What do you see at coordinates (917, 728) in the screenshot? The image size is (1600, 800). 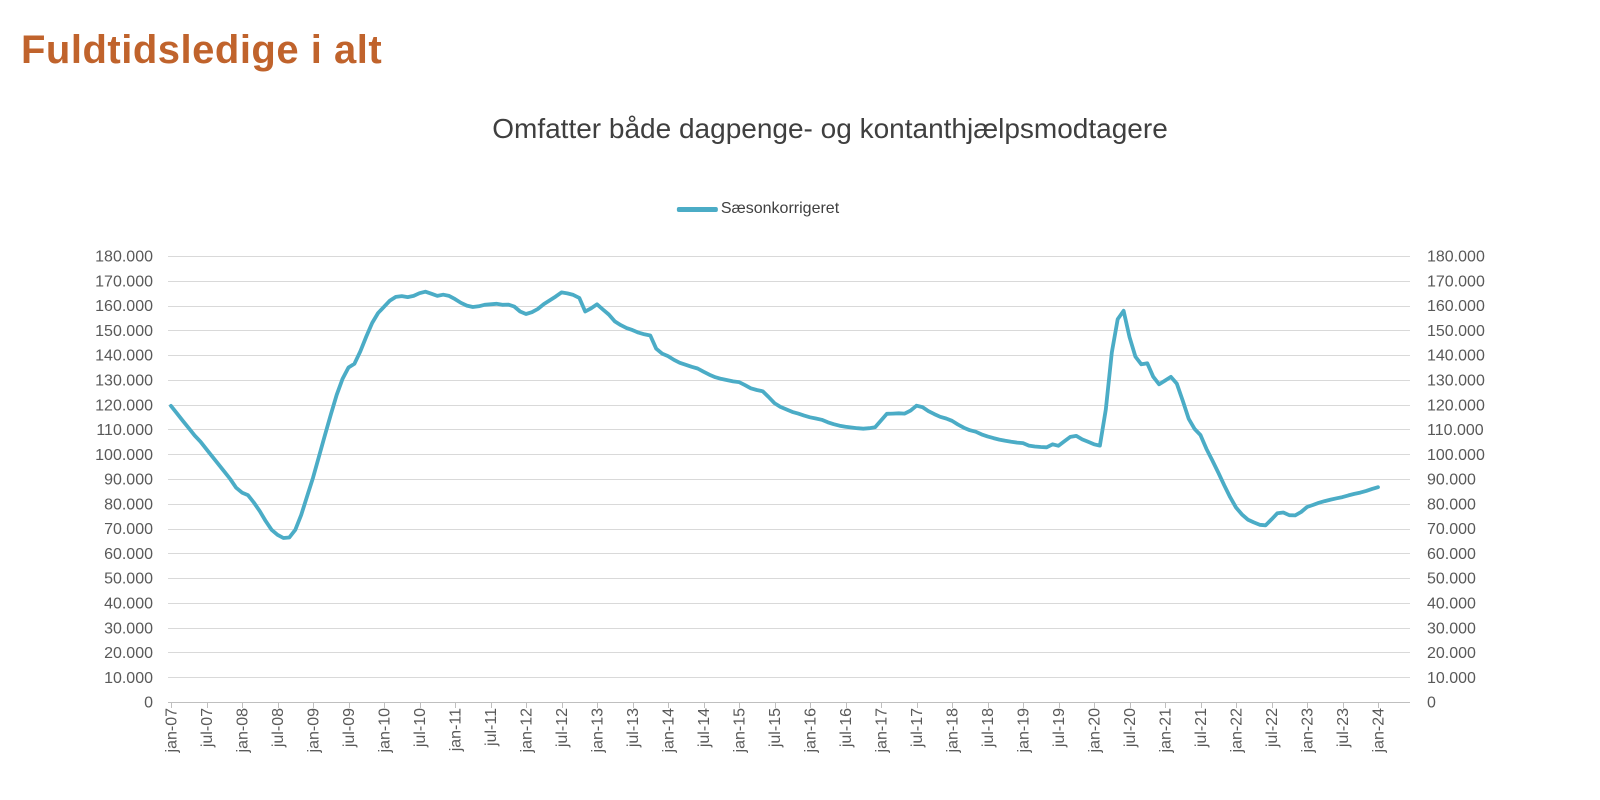 I see `x-tick-label: jul-17` at bounding box center [917, 728].